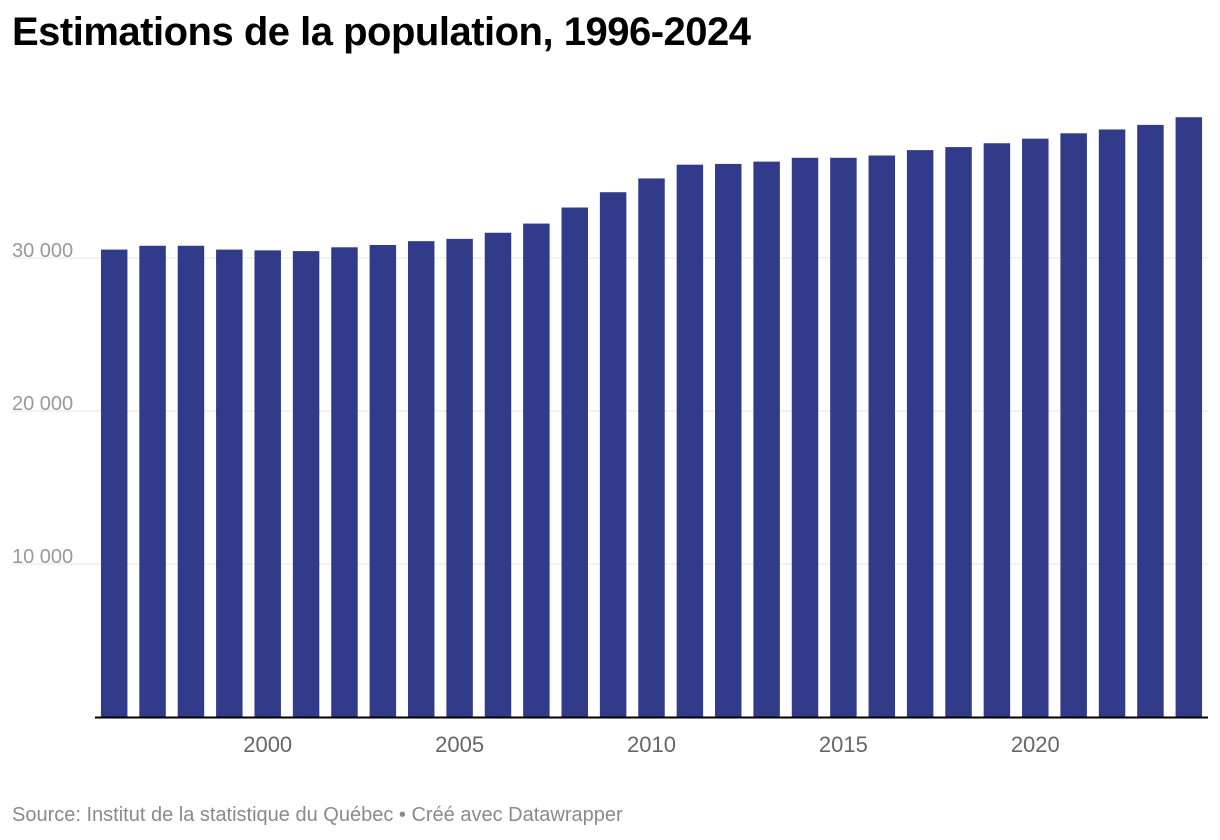 The height and width of the screenshot is (840, 1220). What do you see at coordinates (381, 32) in the screenshot?
I see `chart-title: Estimations de la population, 1996-2024` at bounding box center [381, 32].